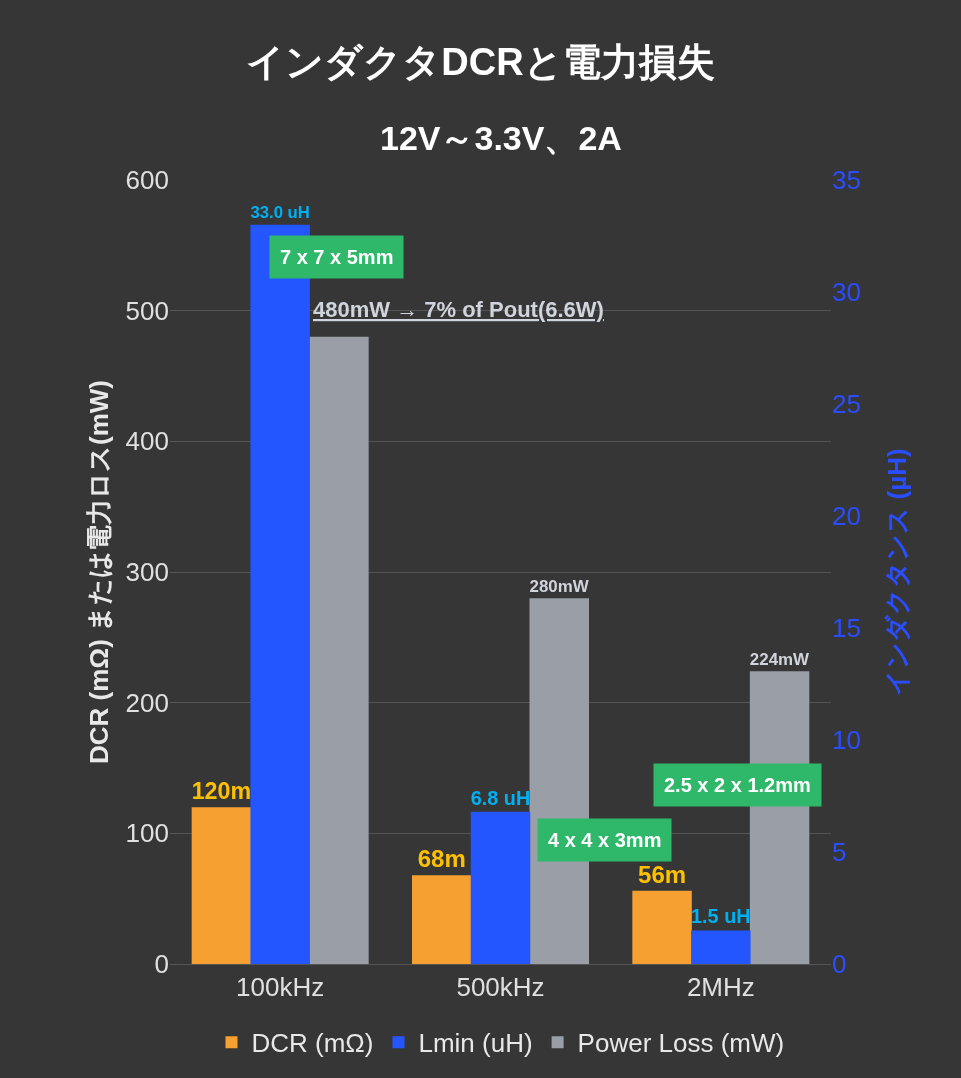  Describe the element at coordinates (337, 257) in the screenshot. I see `annotation: 7 x 7 x 5mm` at that location.